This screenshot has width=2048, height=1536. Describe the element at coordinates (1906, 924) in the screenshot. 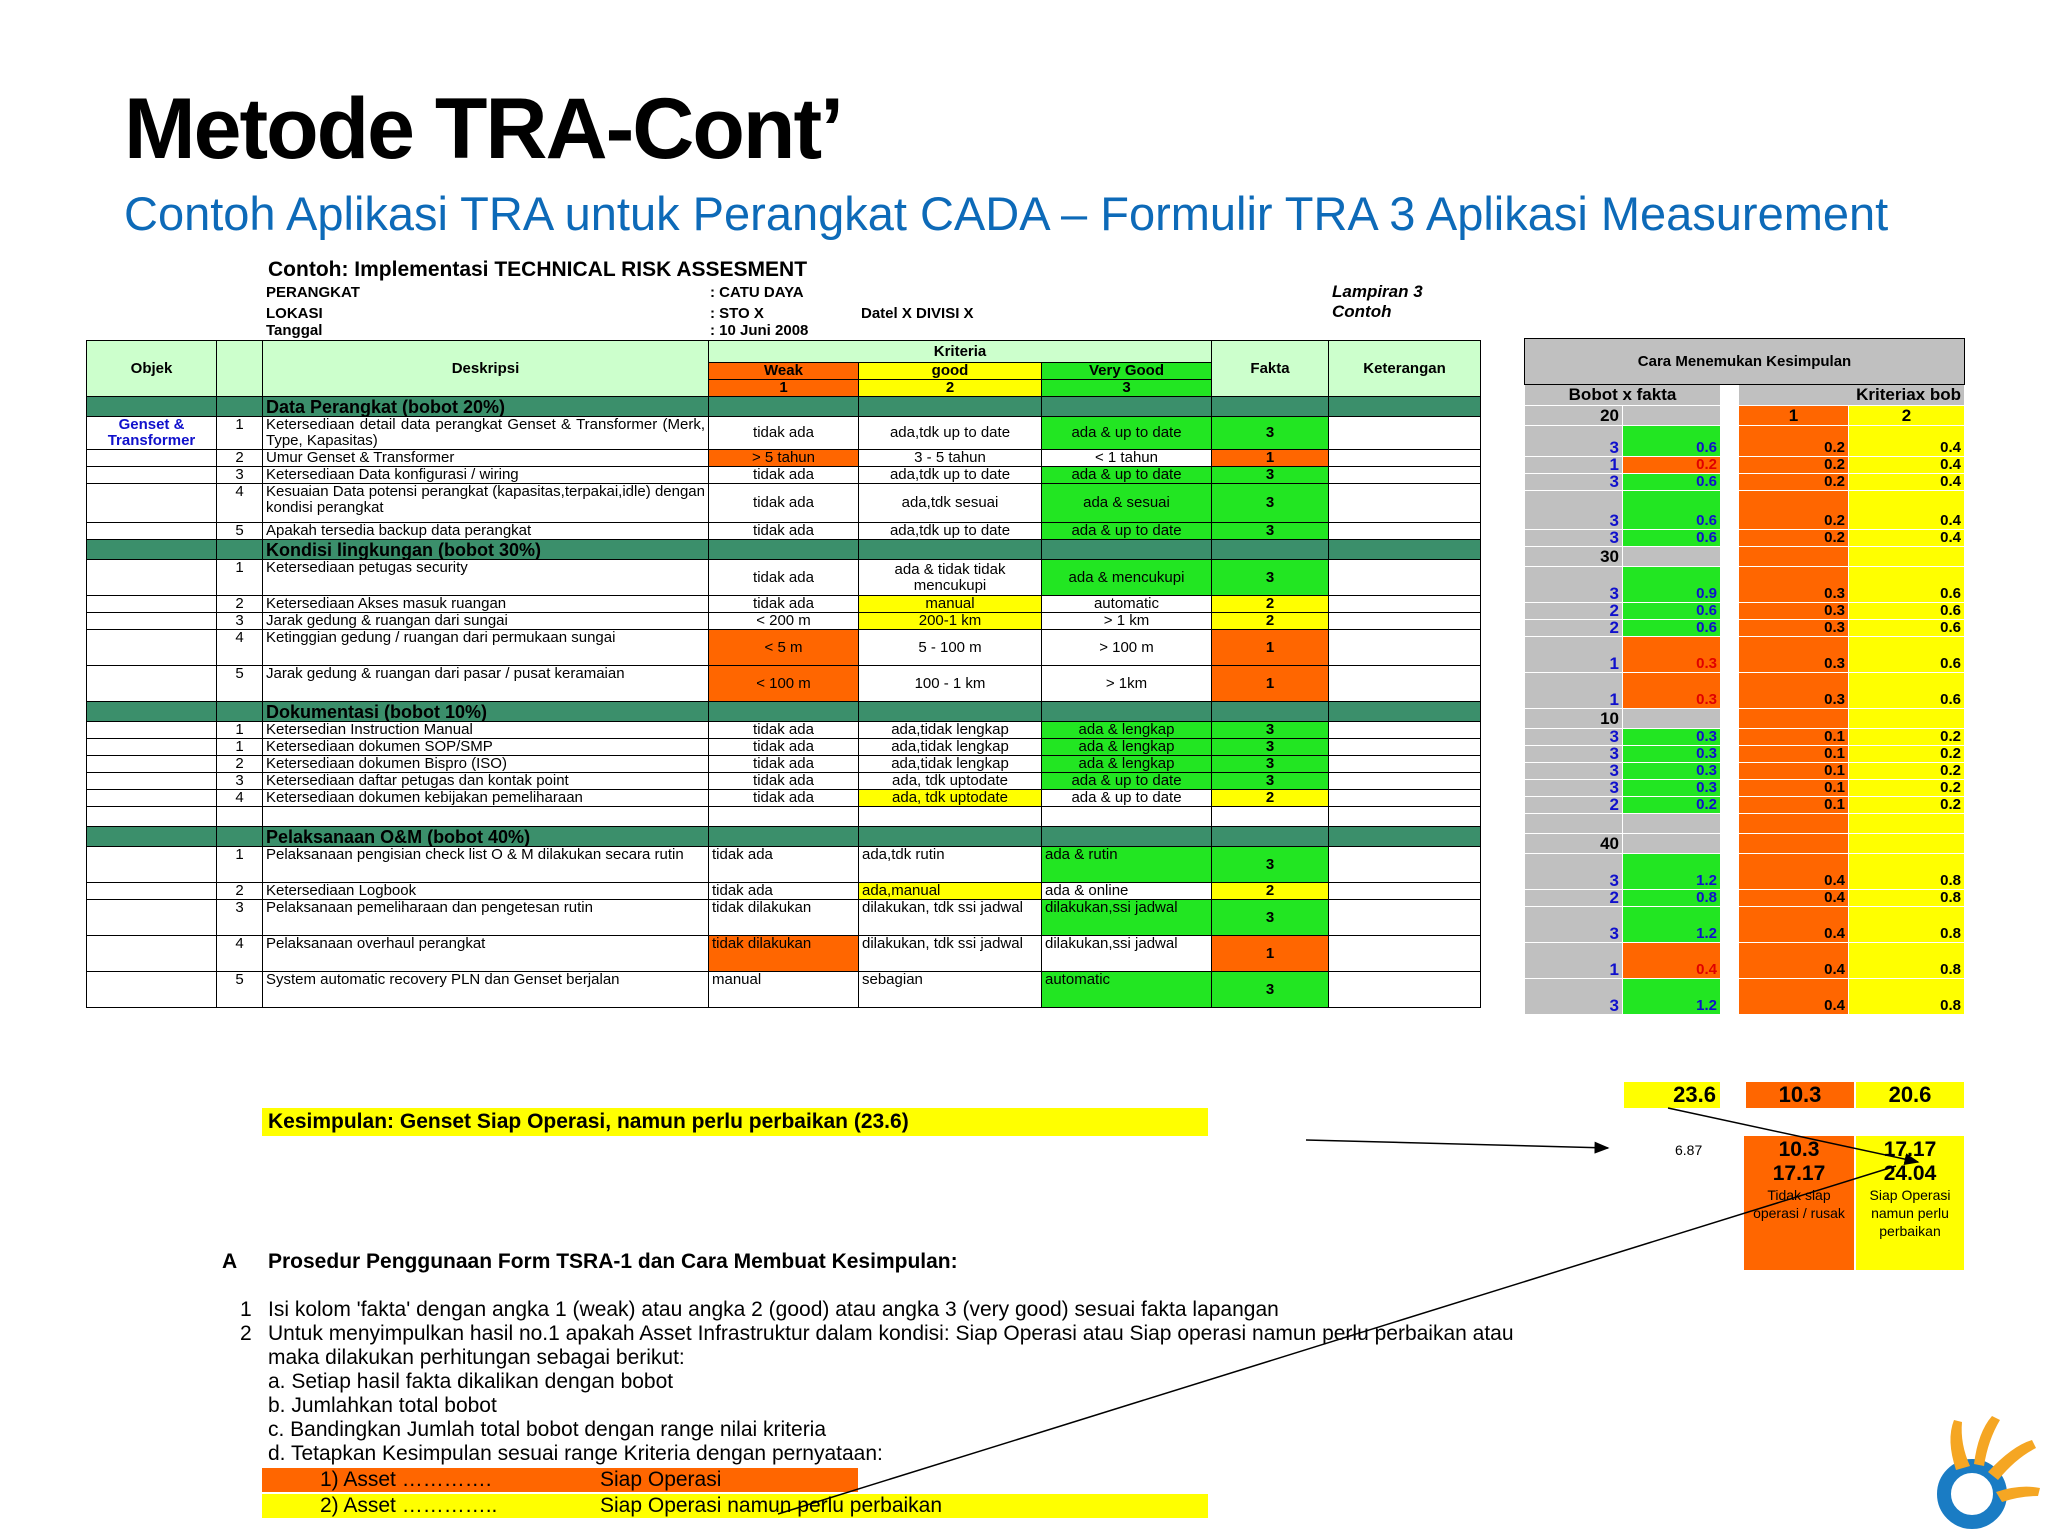

I see `side-kriteria-2: 0.8` at that location.